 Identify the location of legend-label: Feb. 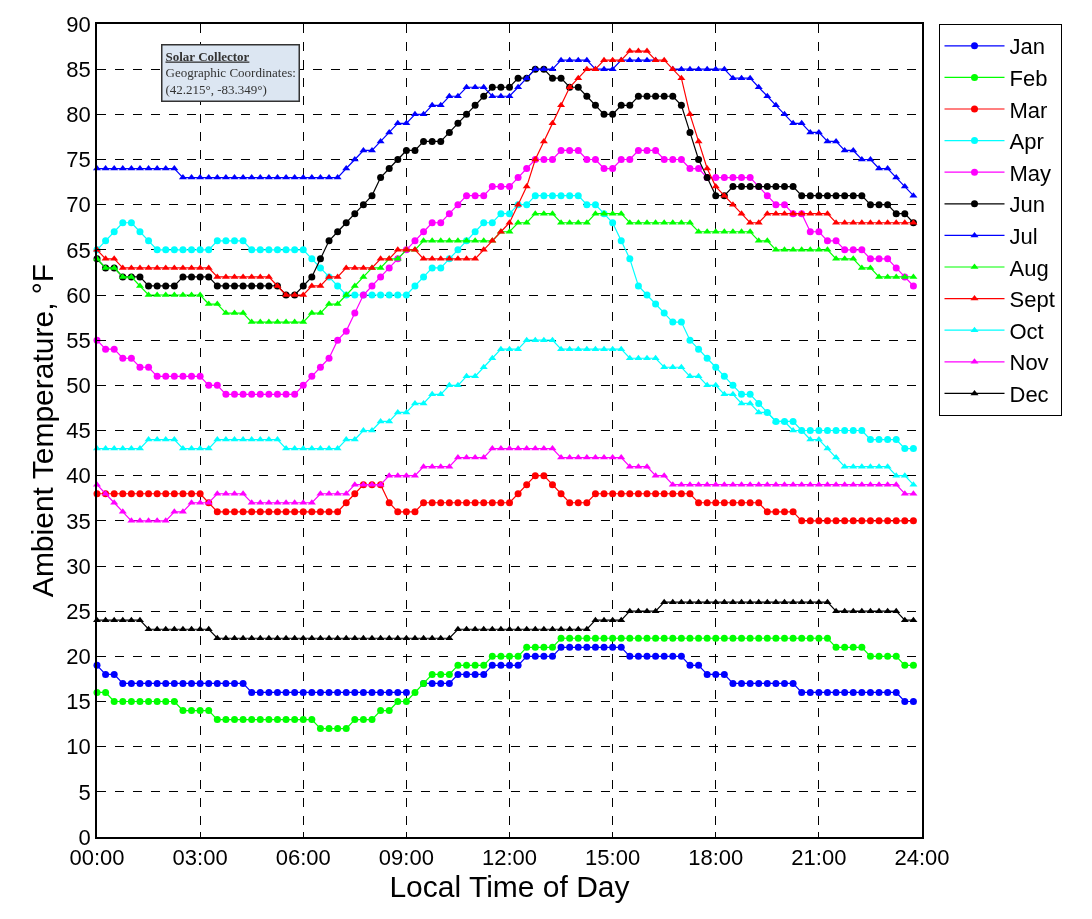
(1028, 78).